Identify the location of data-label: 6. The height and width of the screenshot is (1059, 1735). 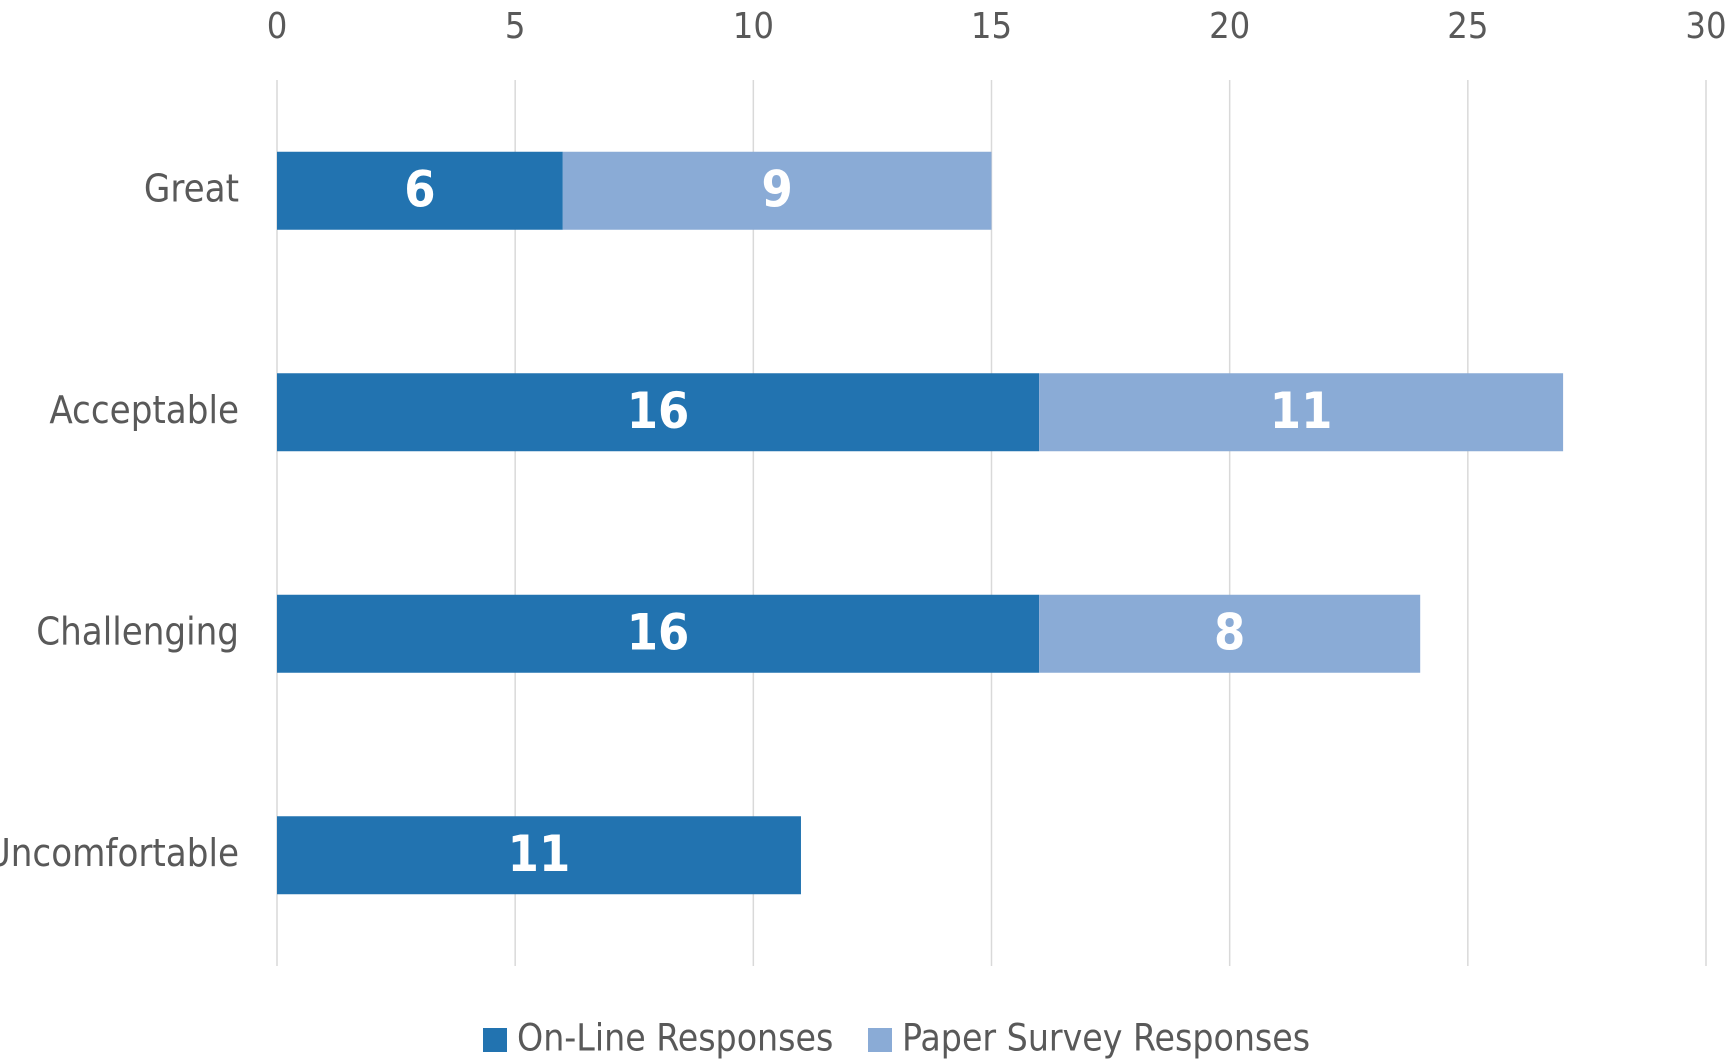
(419, 189).